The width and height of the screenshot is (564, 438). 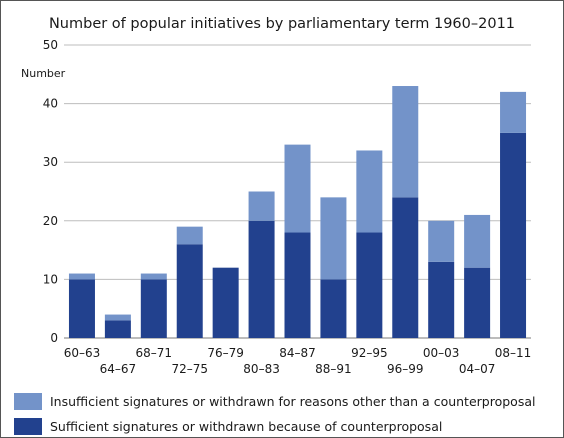 I want to click on y-tick-label: 30, so click(x=50, y=162).